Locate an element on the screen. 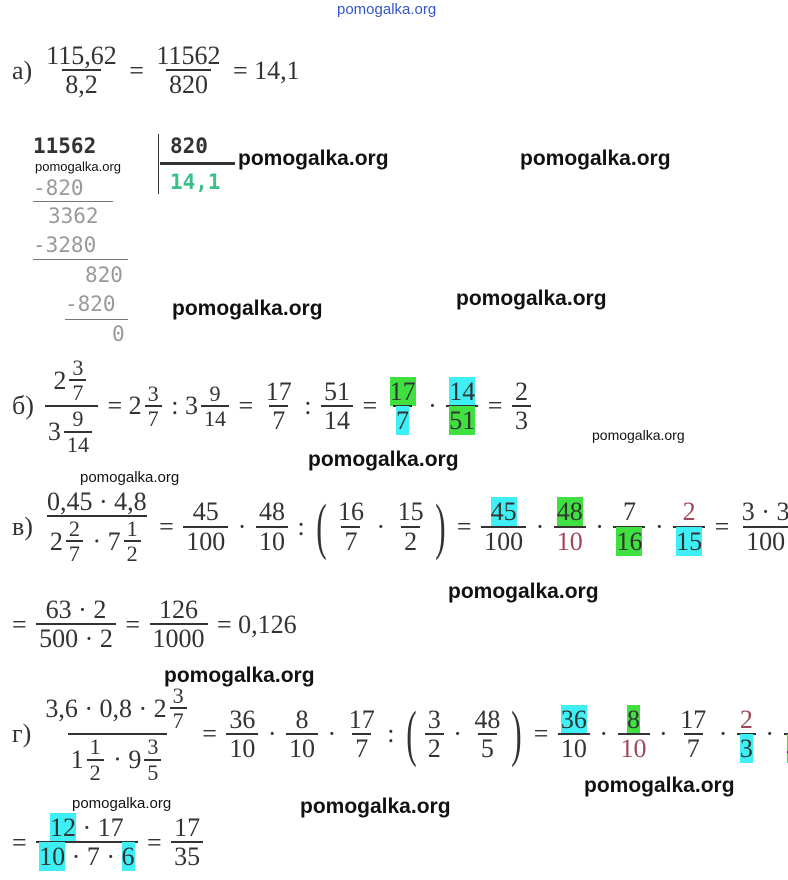 Image resolution: width=788 pixels, height=880 pixels. numerator: 9 is located at coordinates (77, 418).